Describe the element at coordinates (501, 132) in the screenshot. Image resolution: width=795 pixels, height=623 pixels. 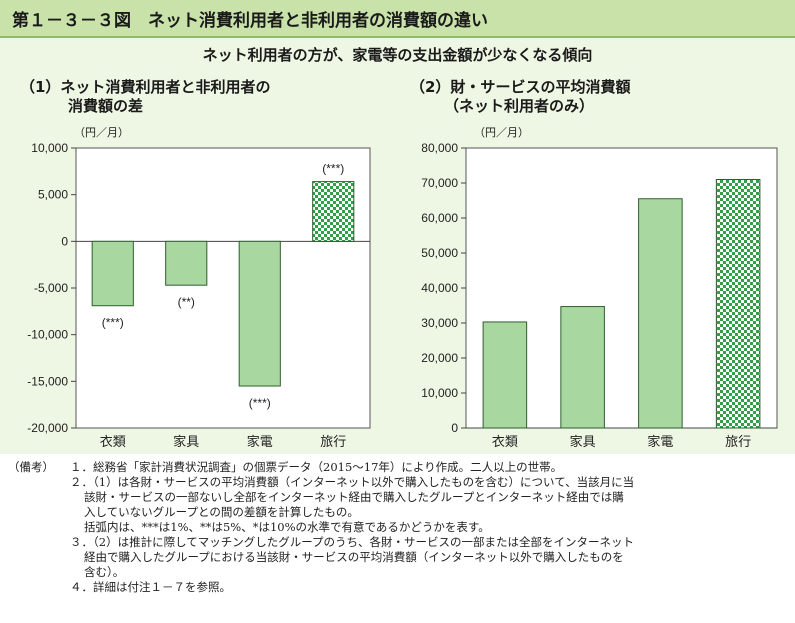
I see `panel-2-unit: （円／月）` at that location.